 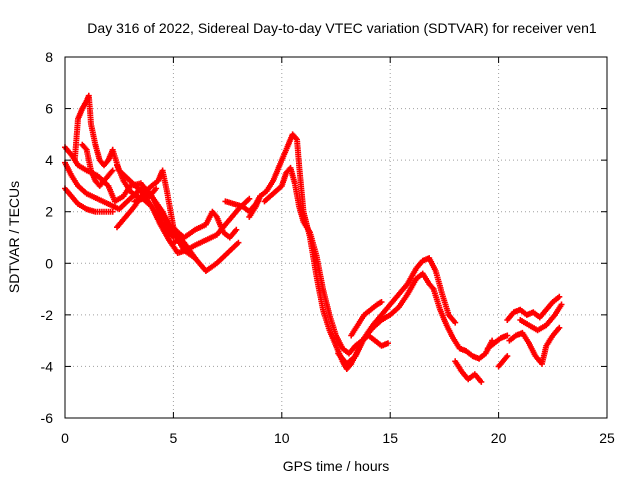 I want to click on y-tick-label: -6, so click(x=47, y=418).